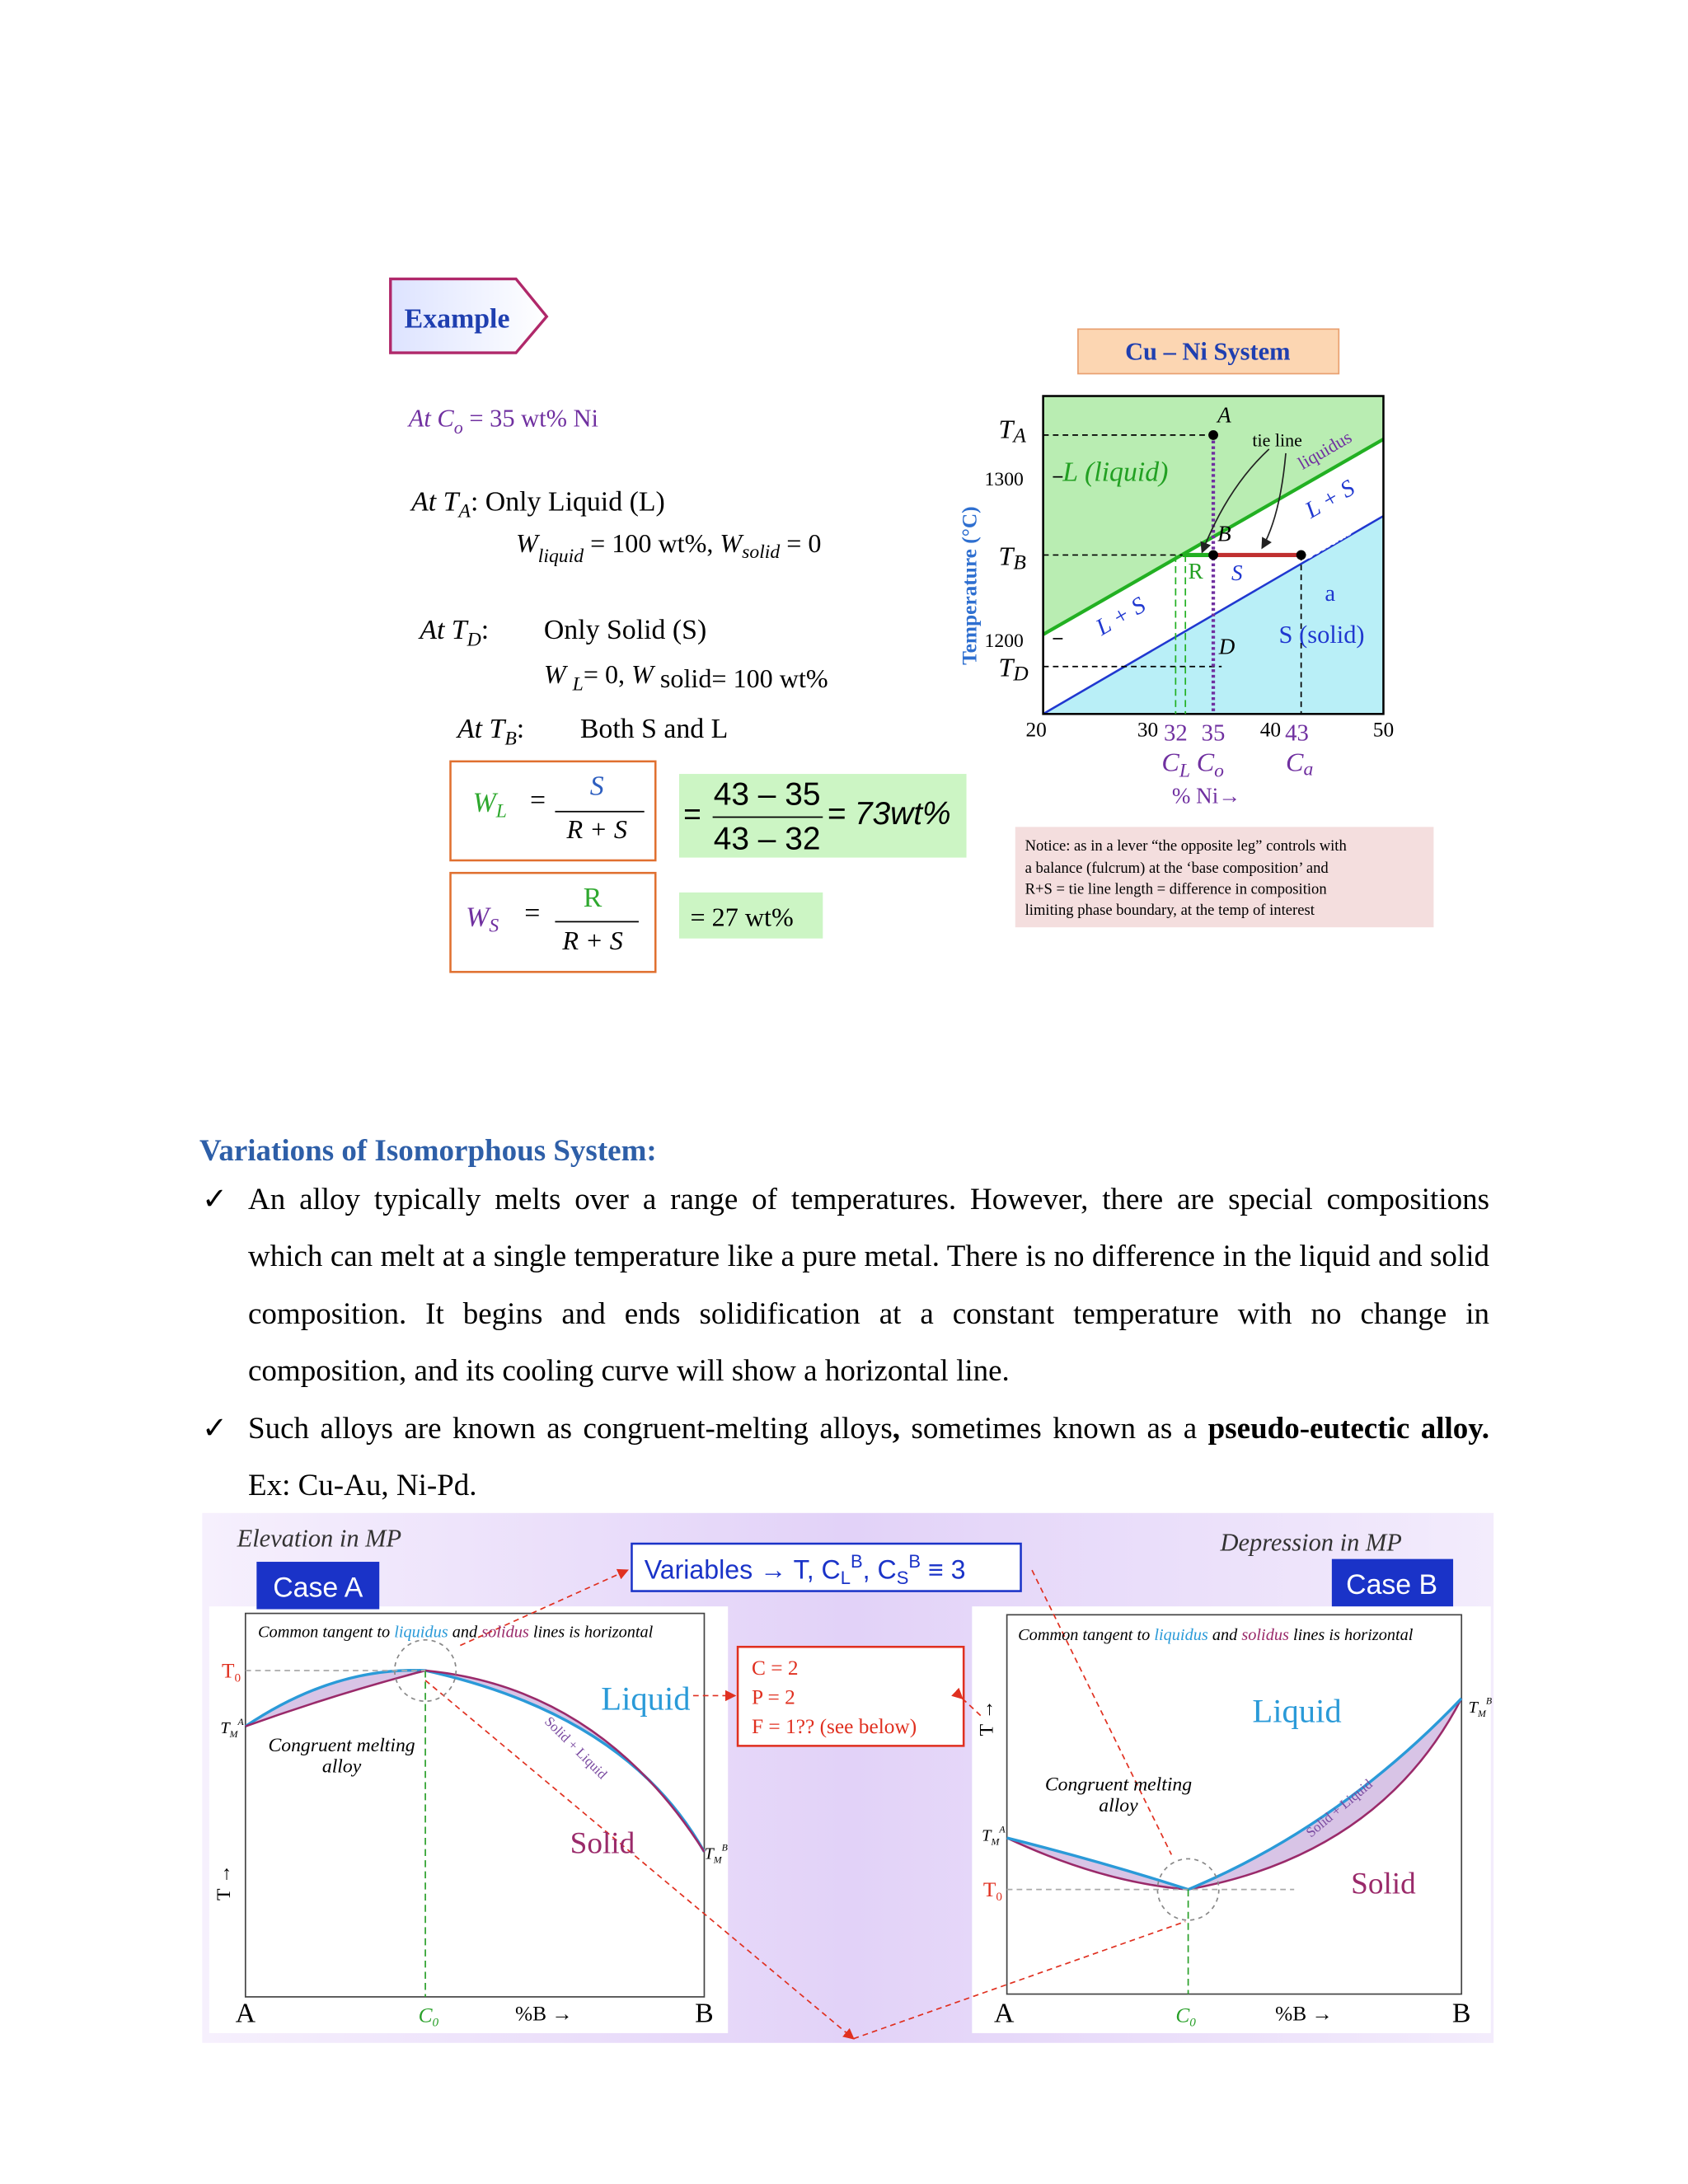 Image resolution: width=1688 pixels, height=2184 pixels. I want to click on lhs: W, so click(479, 917).